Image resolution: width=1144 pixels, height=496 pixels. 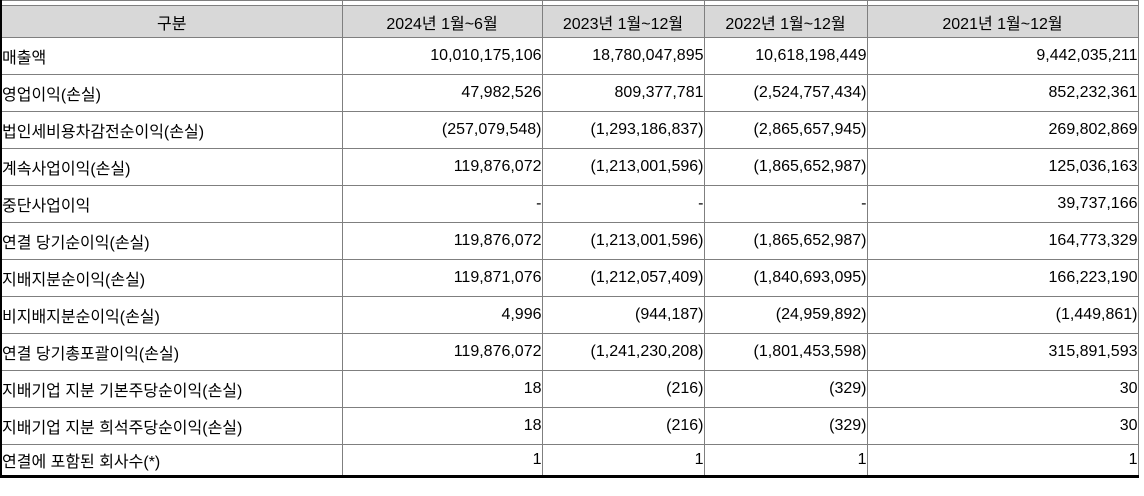 I want to click on table-row: 지배기업 지분 기본주당순이익(손실) 18 (216) (329) 30, so click(x=569, y=389).